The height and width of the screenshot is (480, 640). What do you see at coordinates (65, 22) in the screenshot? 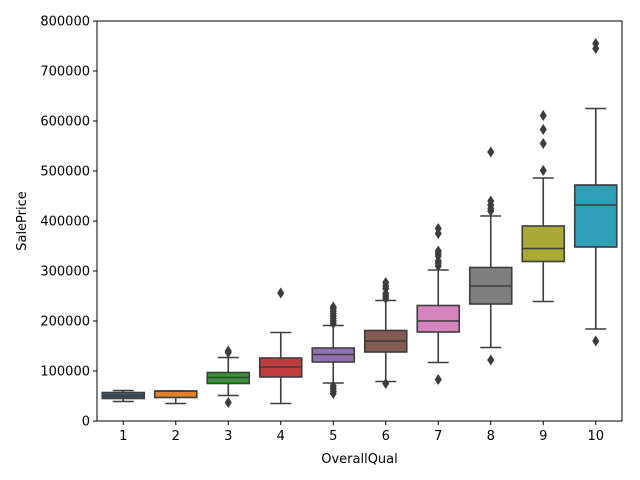
I see `y-tick-label: 800000` at bounding box center [65, 22].